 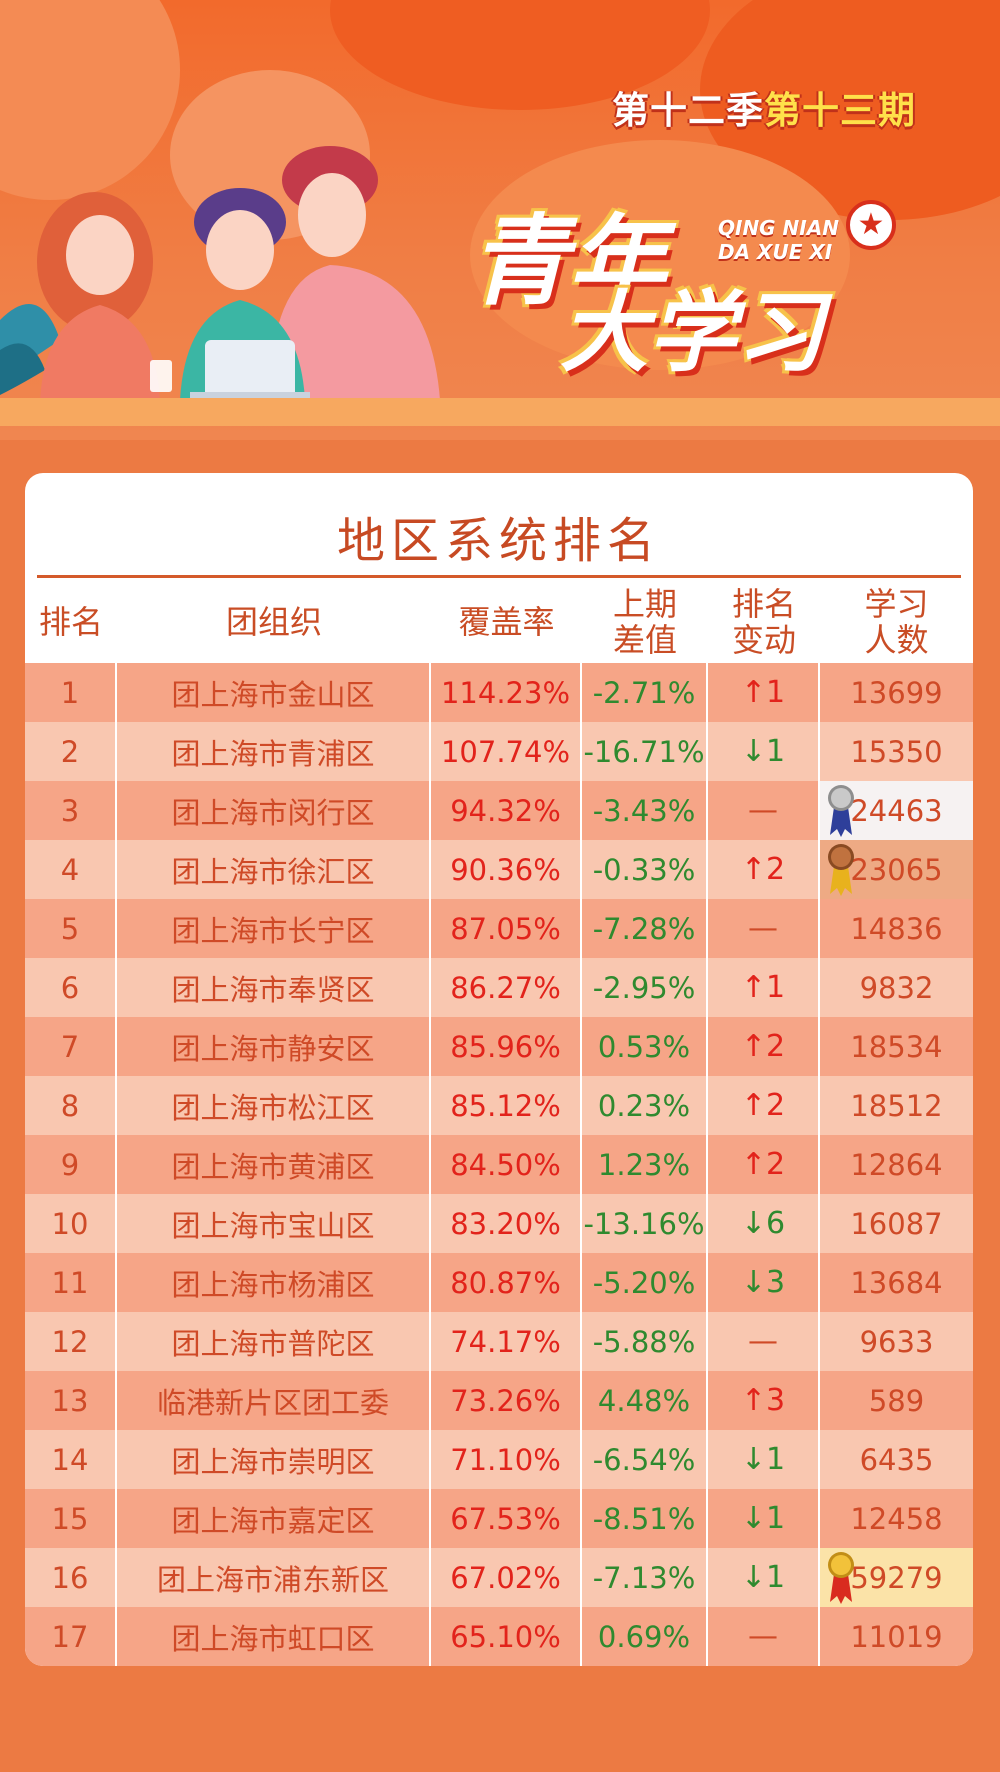 I want to click on header-stripe, so click(x=500, y=412).